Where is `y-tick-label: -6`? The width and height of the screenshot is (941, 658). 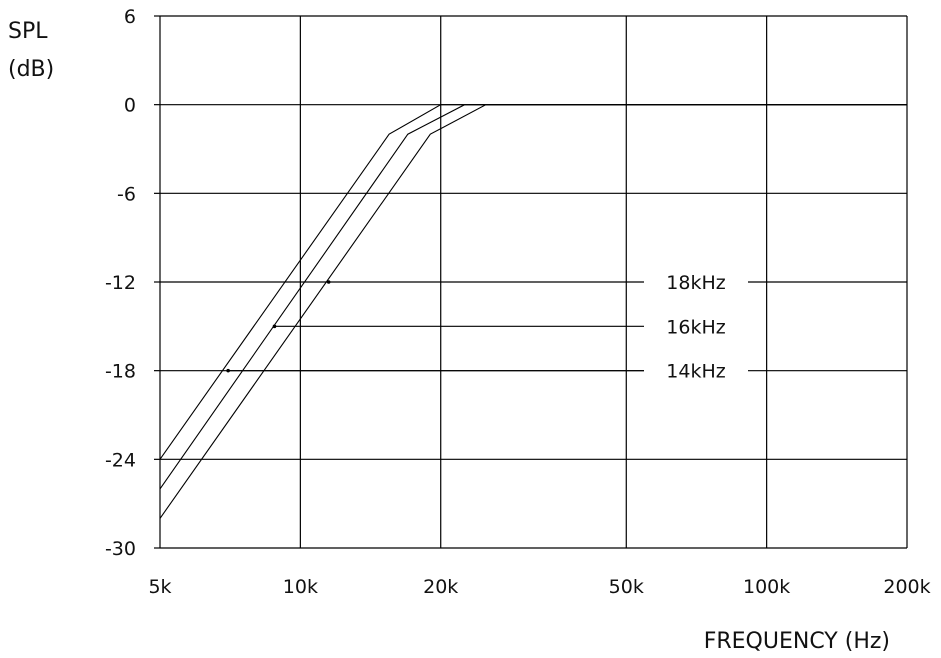 y-tick-label: -6 is located at coordinates (126, 194).